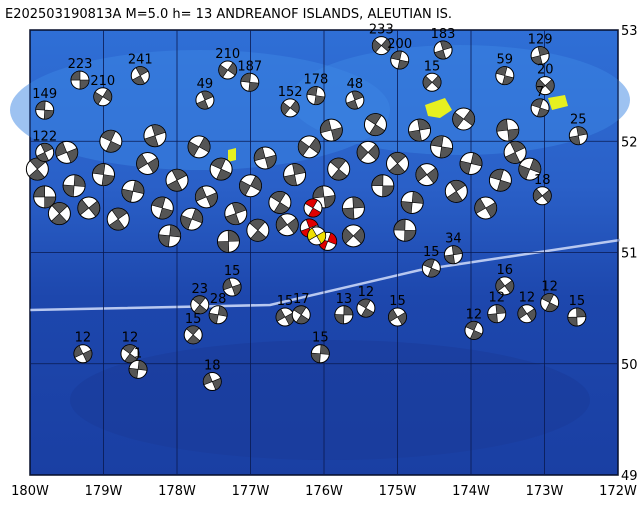 The image size is (637, 509). Describe the element at coordinates (398, 491) in the screenshot. I see `lon-label: 175W` at that location.